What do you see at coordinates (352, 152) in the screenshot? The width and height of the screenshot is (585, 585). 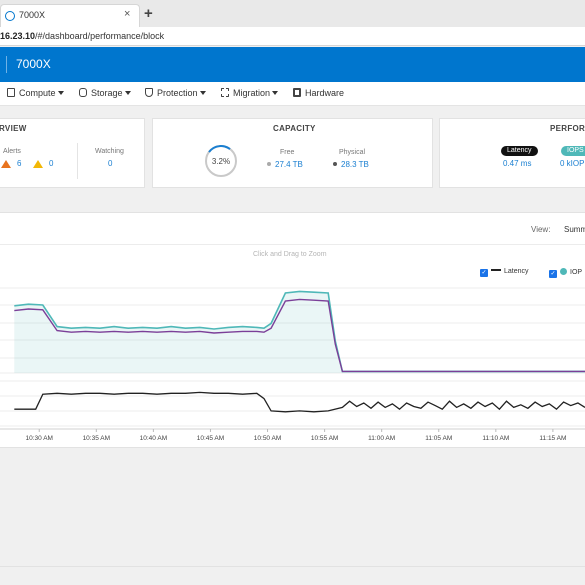 I see `physical-label: Physical` at bounding box center [352, 152].